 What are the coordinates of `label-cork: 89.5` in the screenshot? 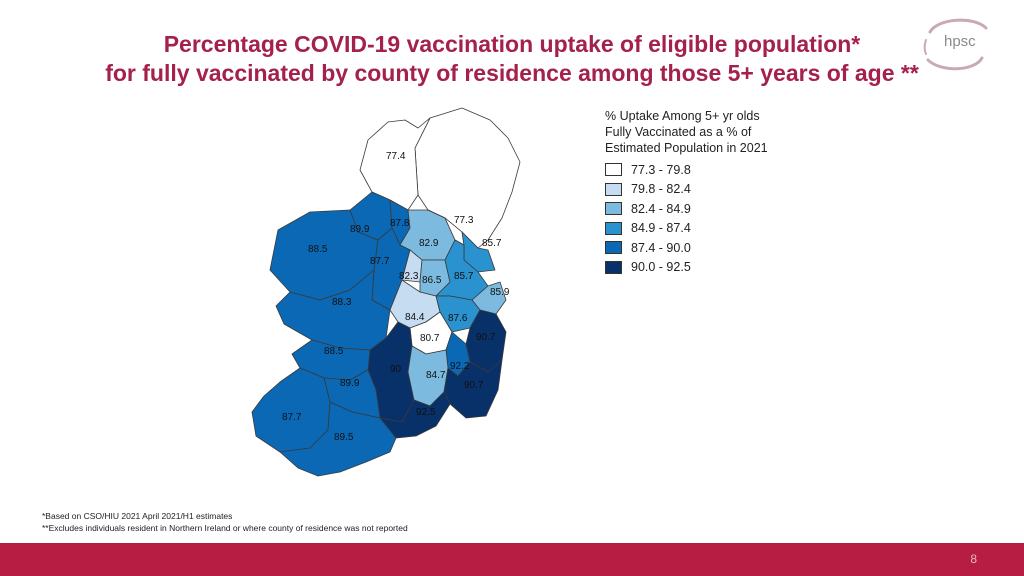 It's located at (344, 437).